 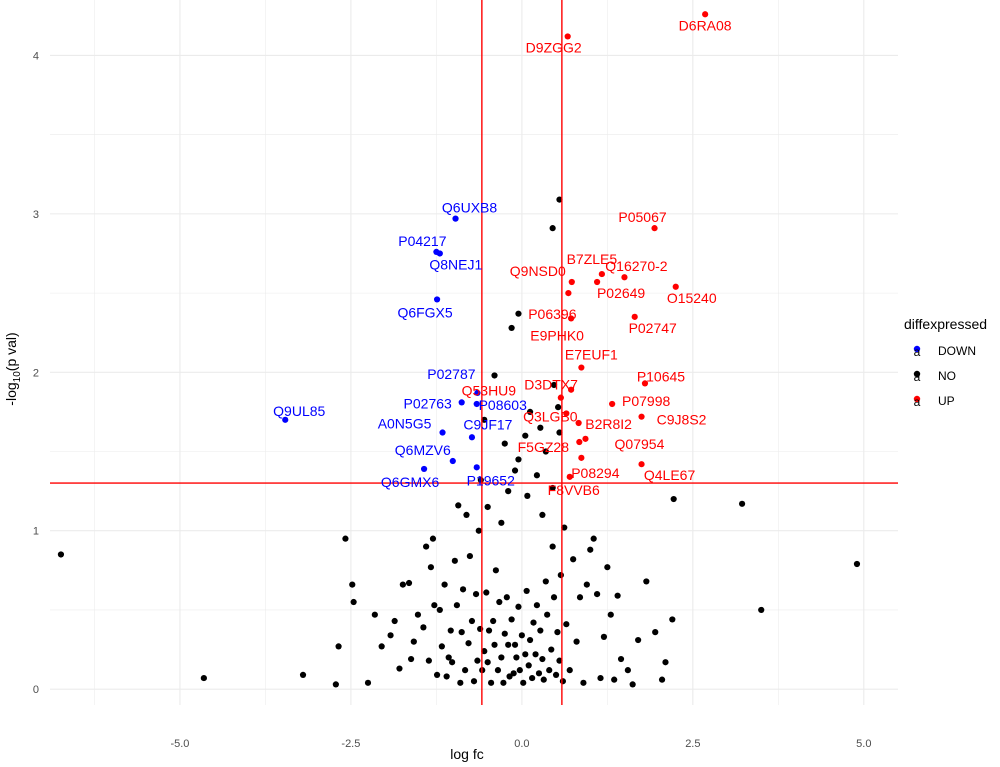 I want to click on point-label: F8VVB6, so click(x=574, y=490).